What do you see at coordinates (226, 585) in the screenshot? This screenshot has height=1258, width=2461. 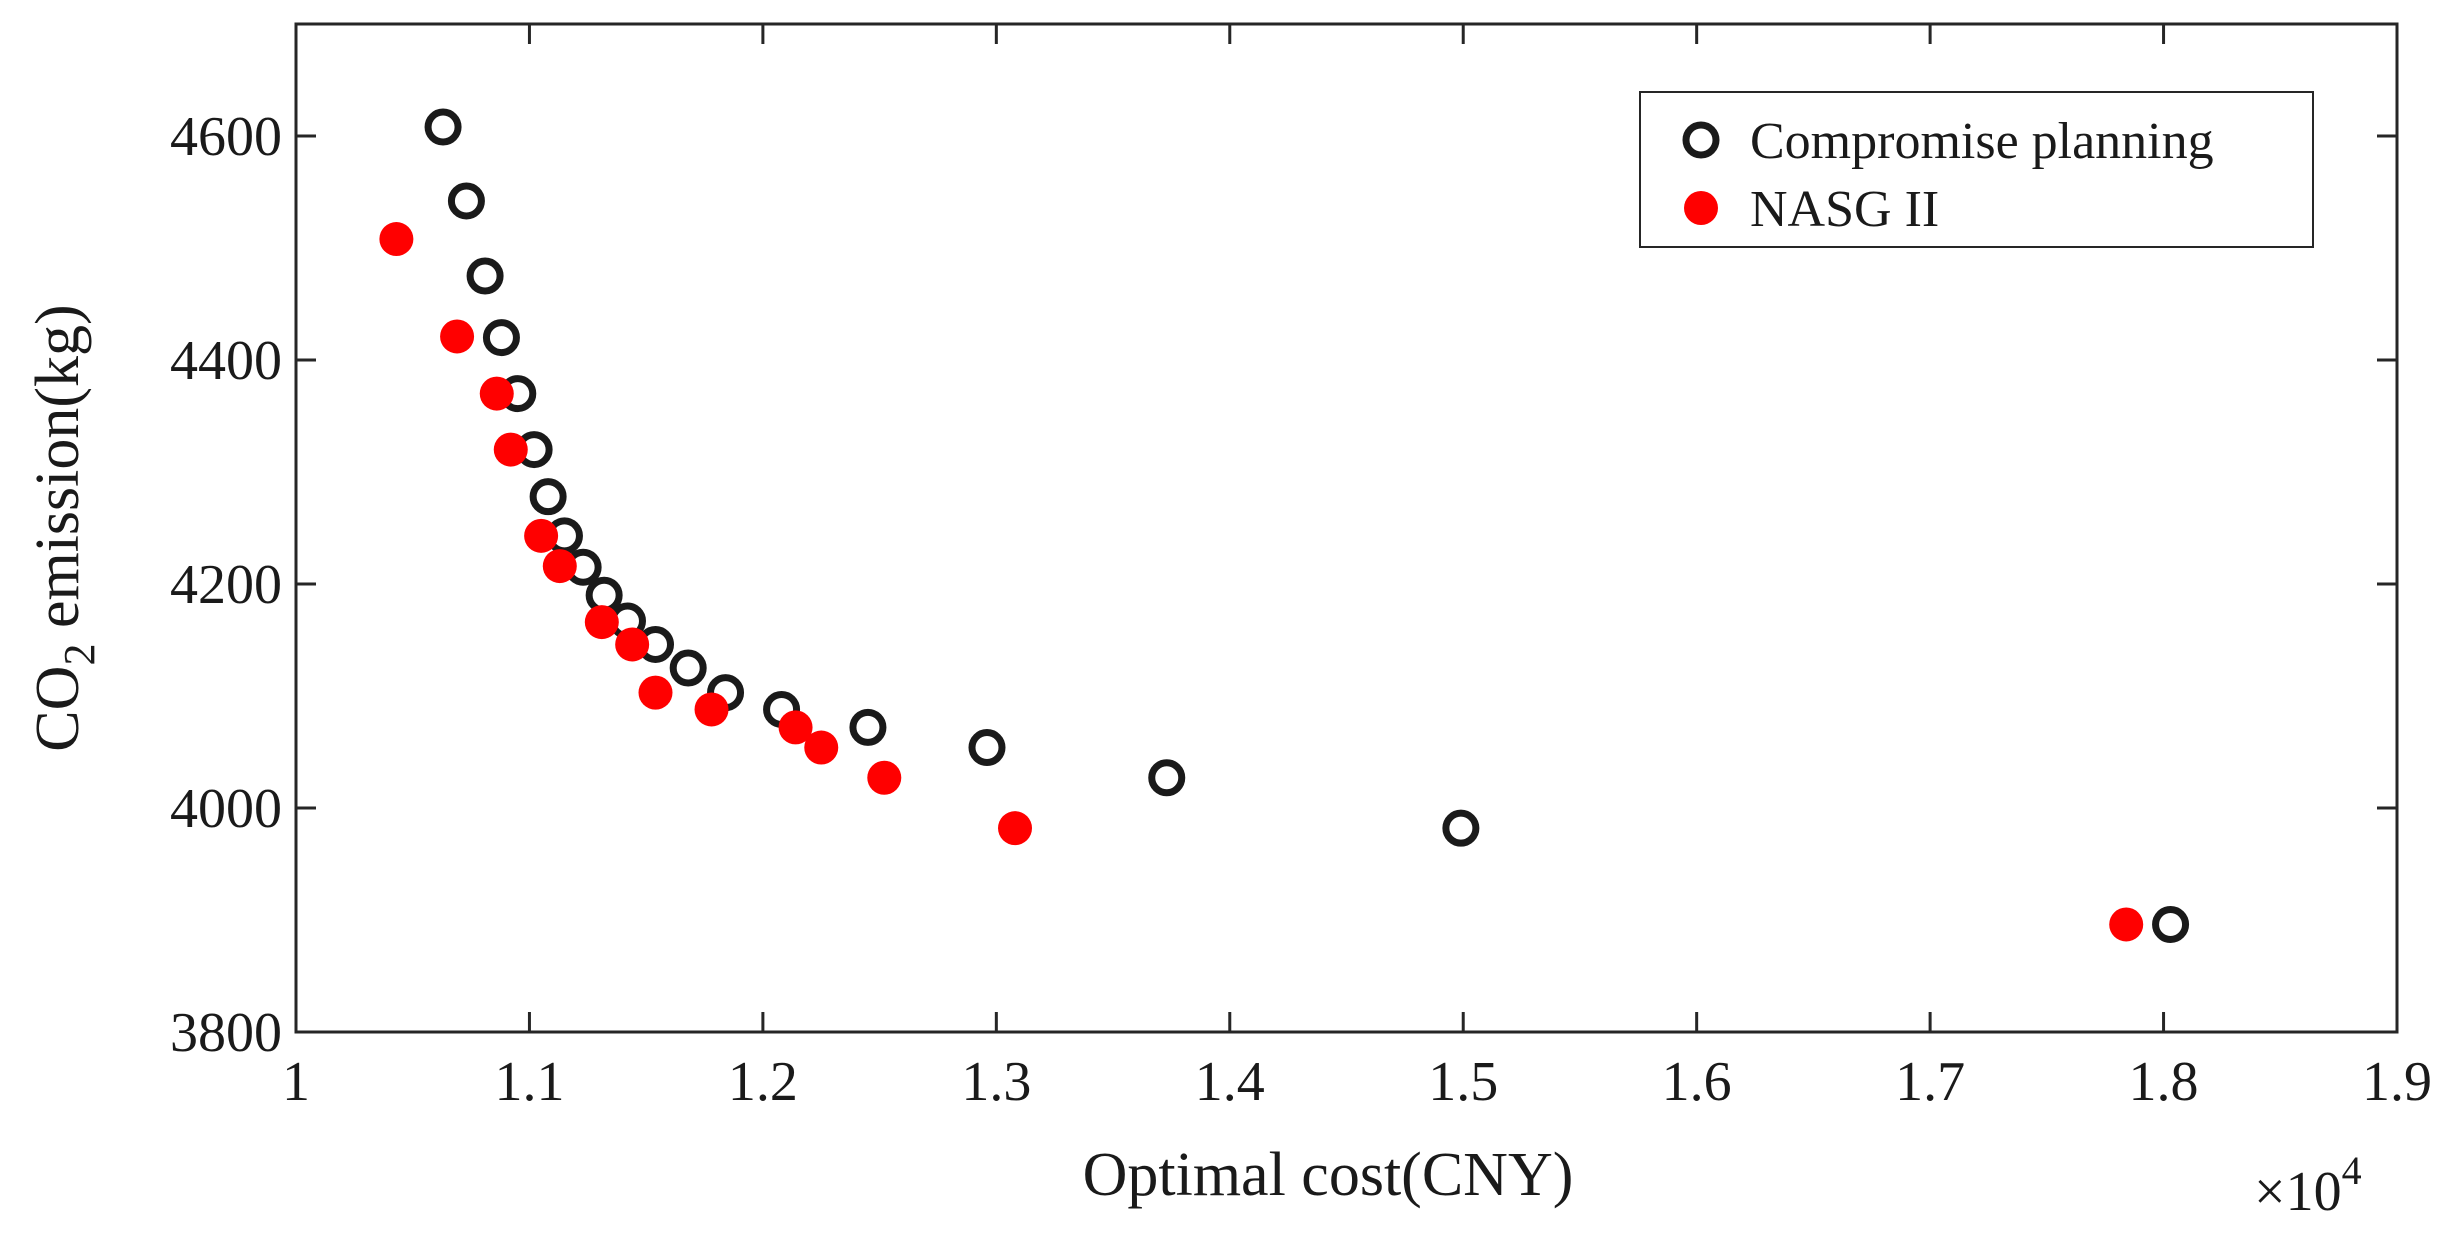 I see `y-tick-label: 4200` at bounding box center [226, 585].